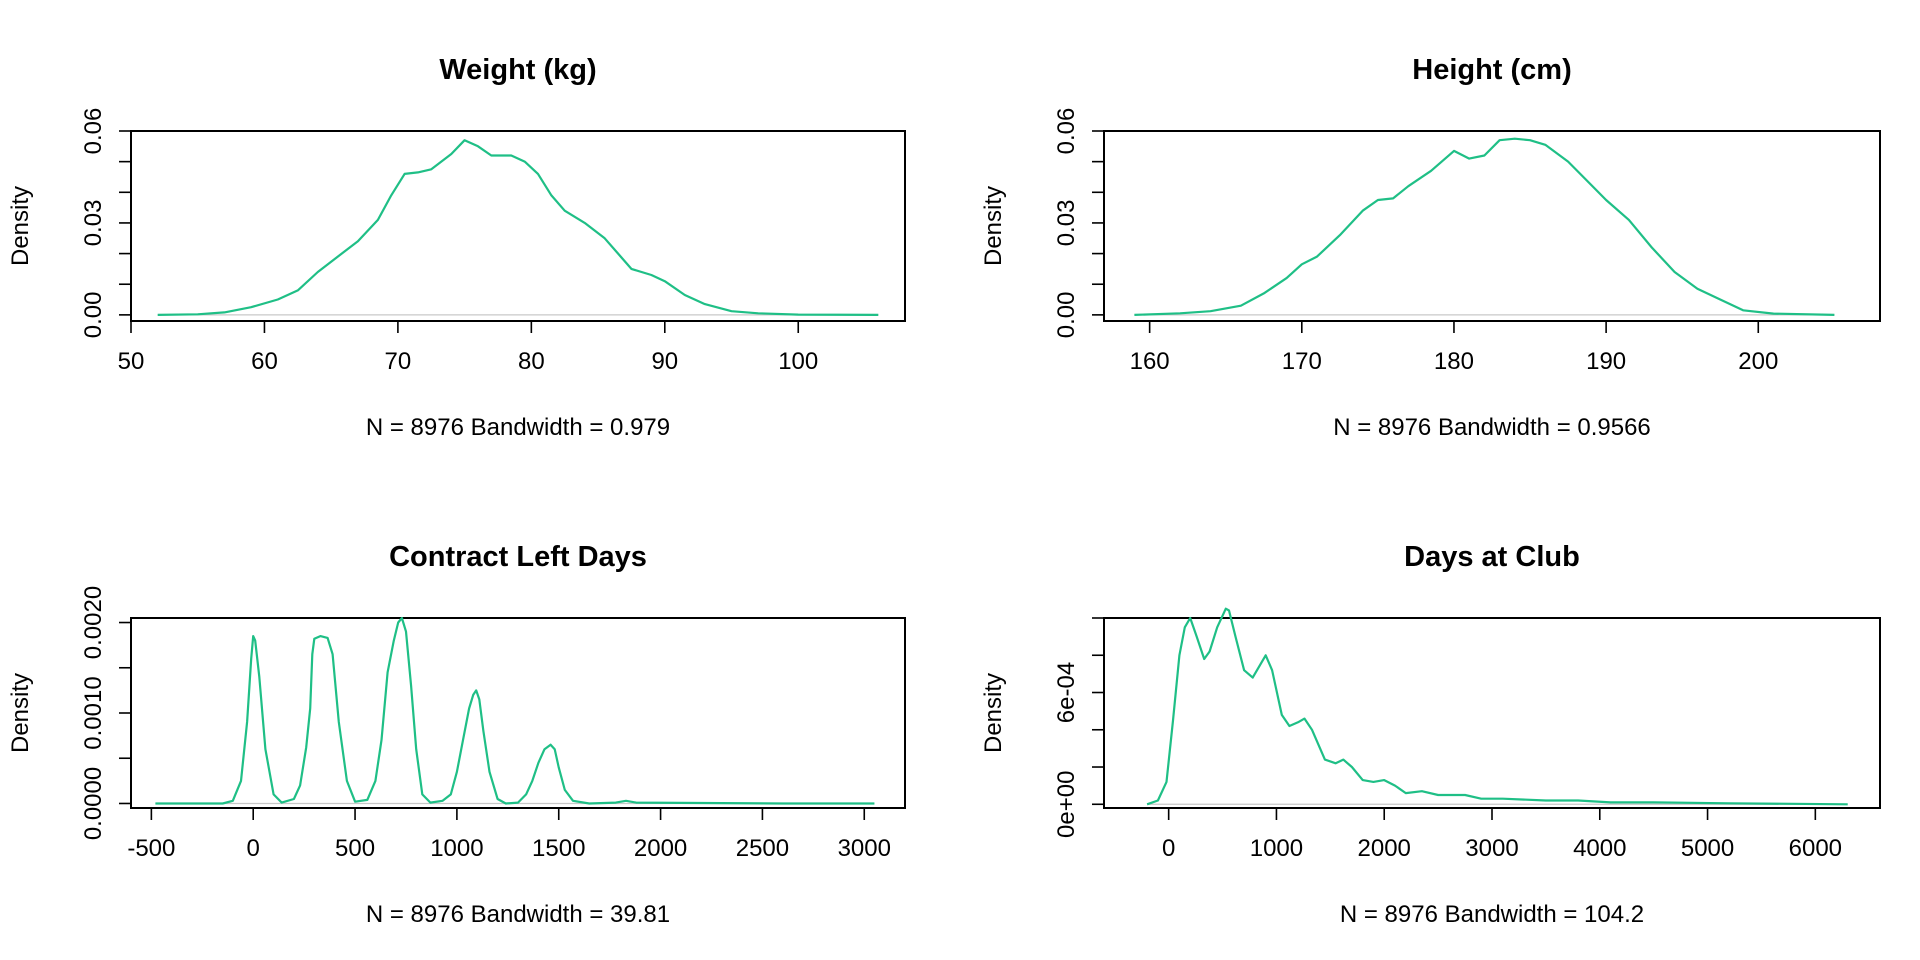 Image resolution: width=1920 pixels, height=960 pixels. What do you see at coordinates (1454, 361) in the screenshot?
I see `x-tick-label: 180` at bounding box center [1454, 361].